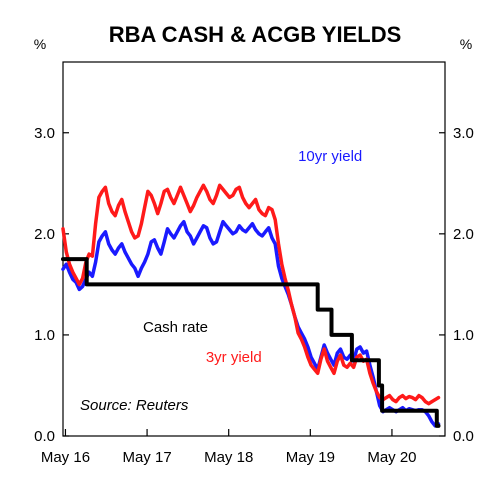 The height and width of the screenshot is (489, 502). What do you see at coordinates (40, 44) in the screenshot?
I see `left-axis-unit: %` at bounding box center [40, 44].